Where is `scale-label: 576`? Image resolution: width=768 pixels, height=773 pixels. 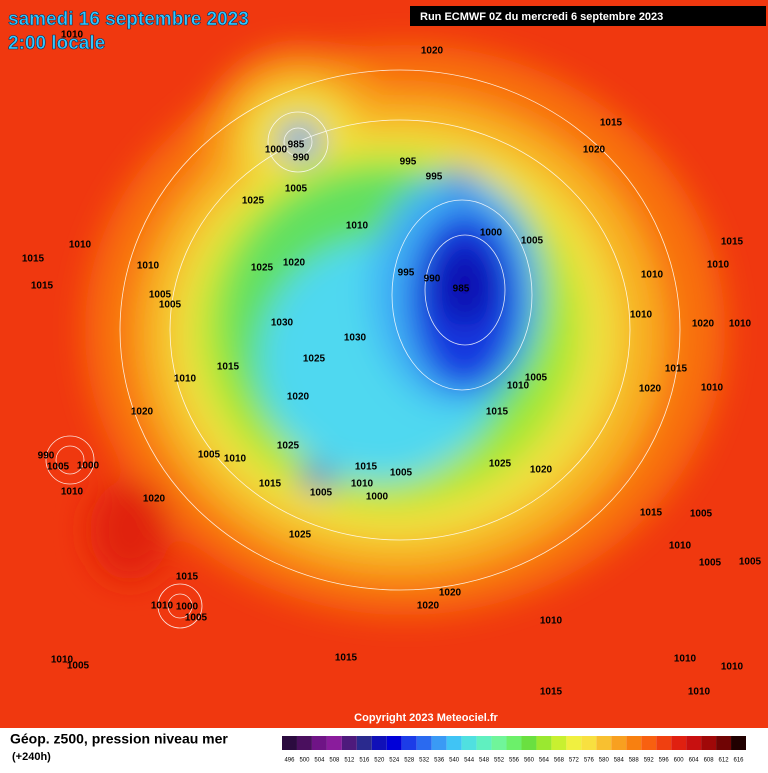 scale-label: 576 is located at coordinates (589, 761).